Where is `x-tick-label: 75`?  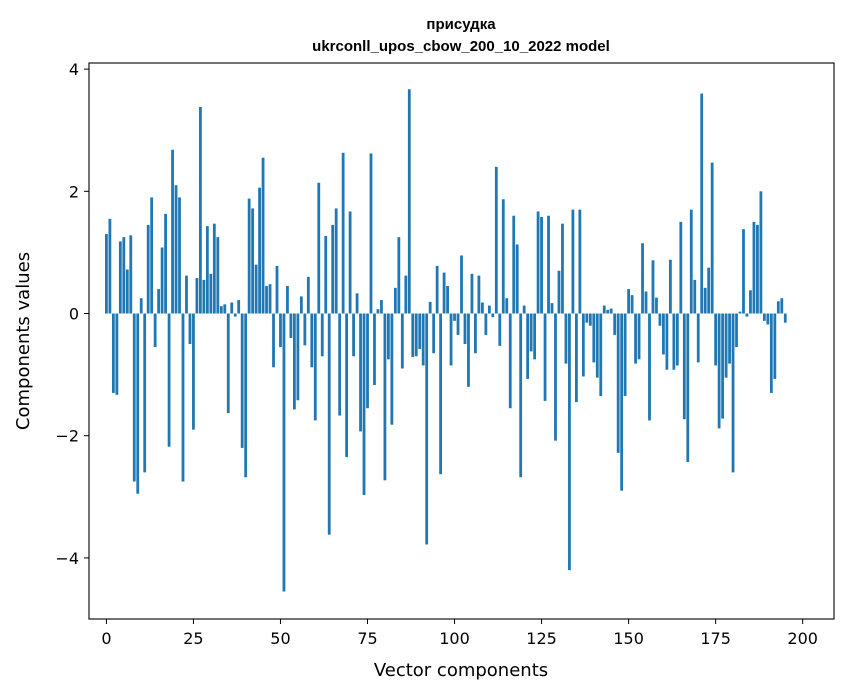 x-tick-label: 75 is located at coordinates (367, 638).